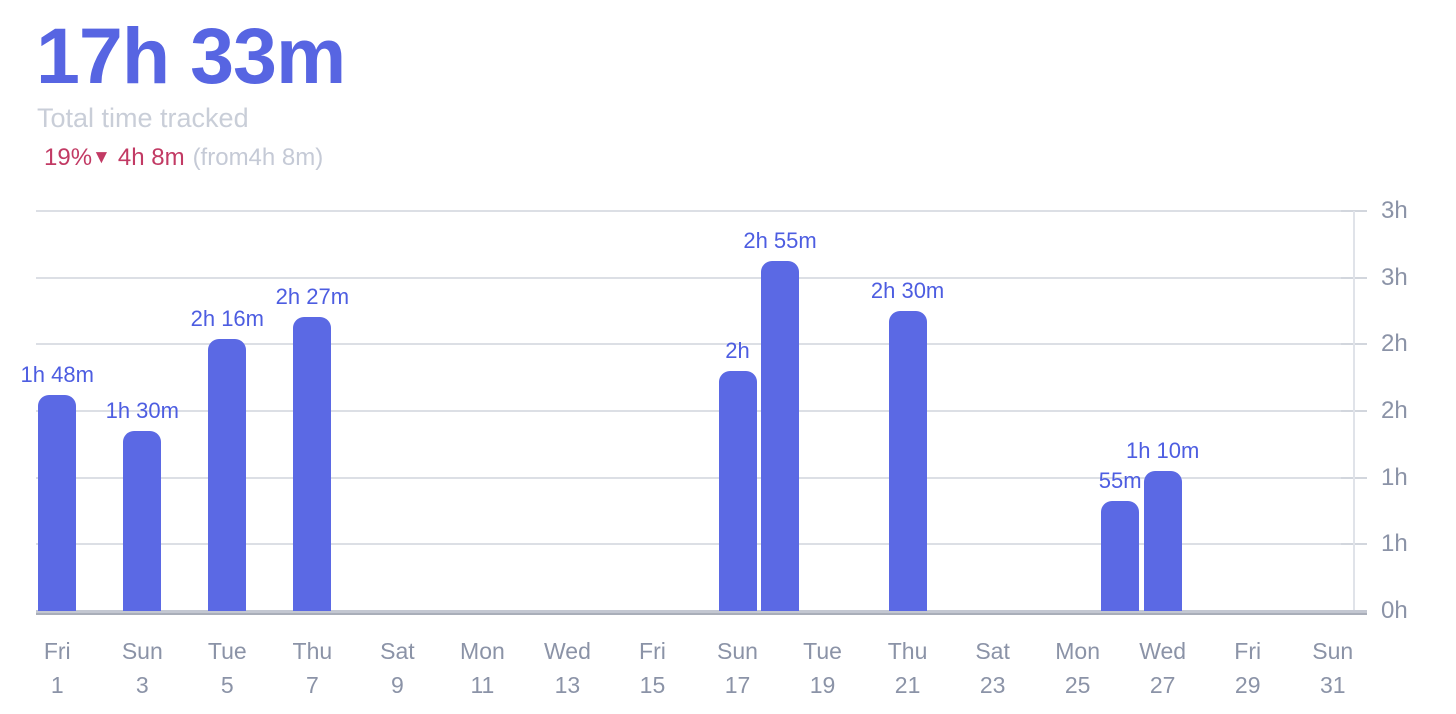 Image resolution: width=1456 pixels, height=714 pixels. What do you see at coordinates (908, 668) in the screenshot?
I see `x-axis-label-21: Thu 21` at bounding box center [908, 668].